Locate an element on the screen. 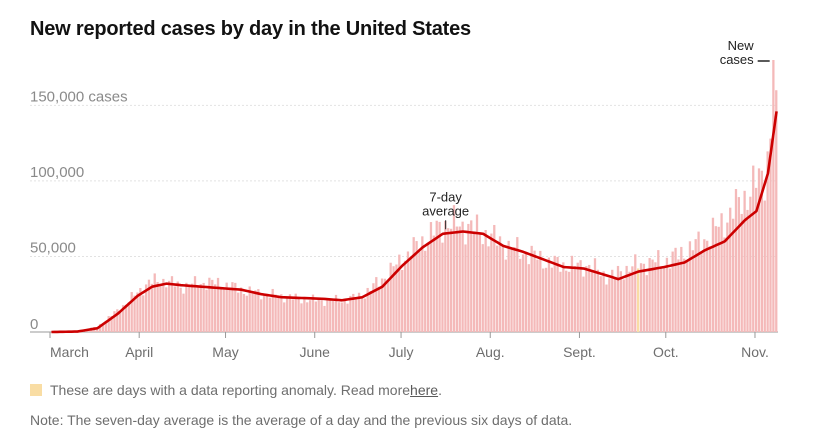 Image resolution: width=825 pixels, height=440 pixels. x-tick-label: Sept. is located at coordinates (579, 352).